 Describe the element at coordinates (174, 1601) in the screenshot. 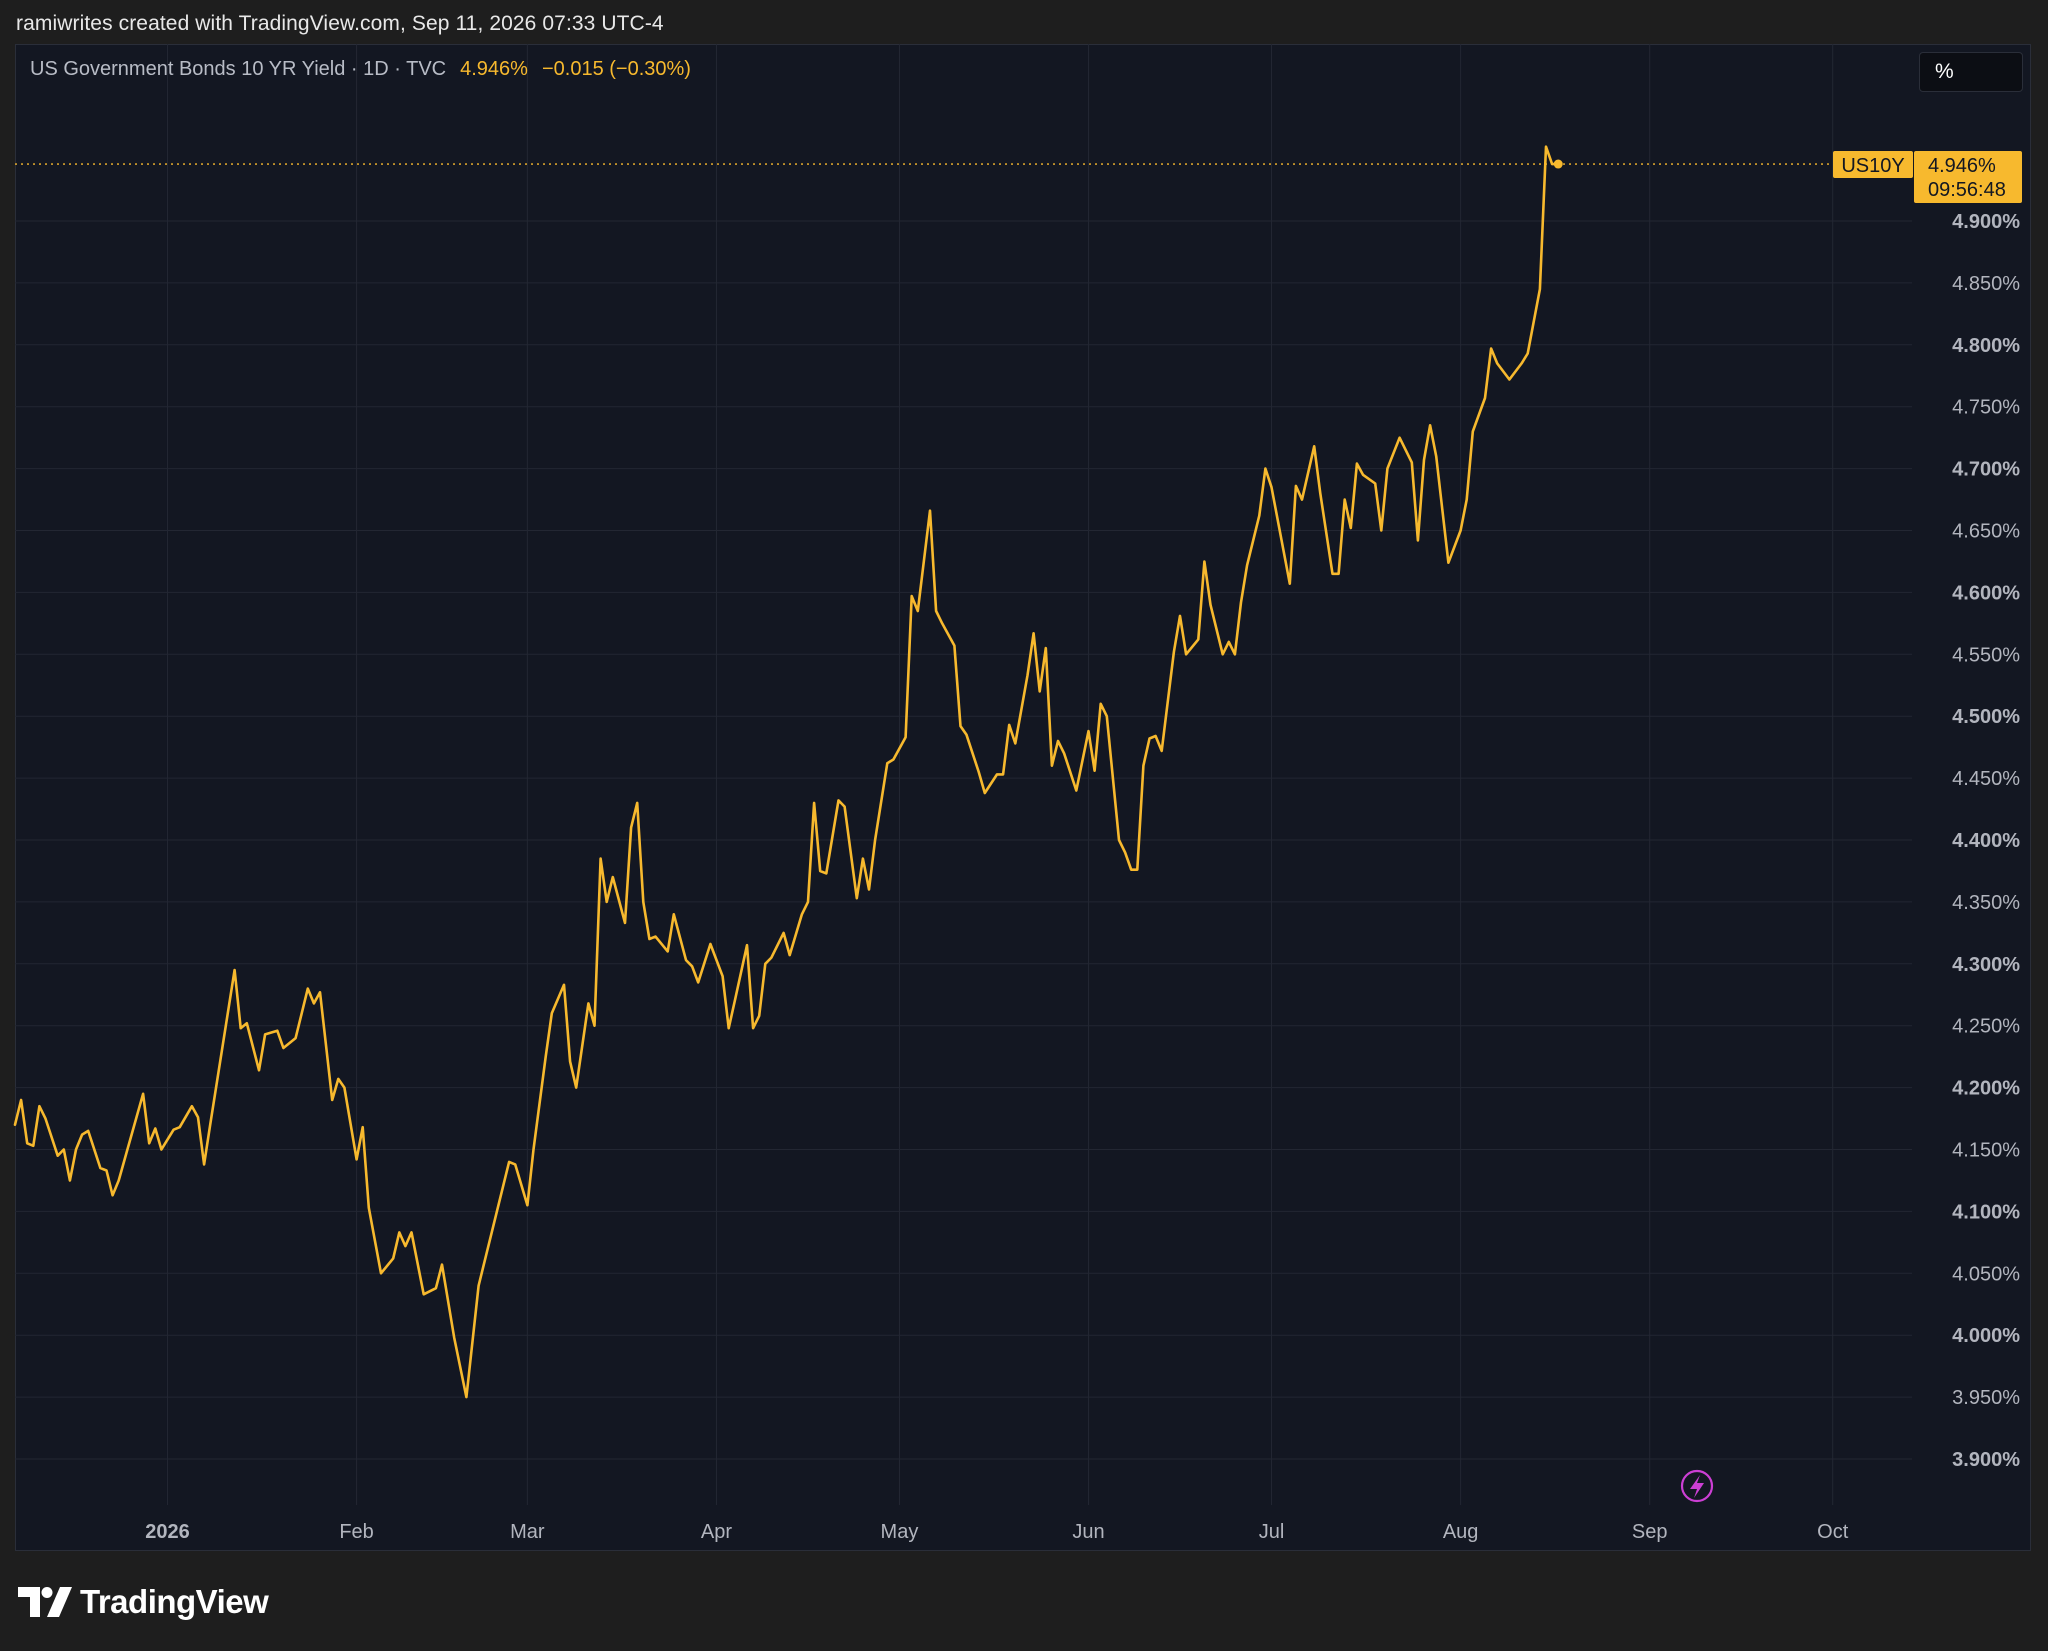

I see `brand-name: TradingView` at that location.